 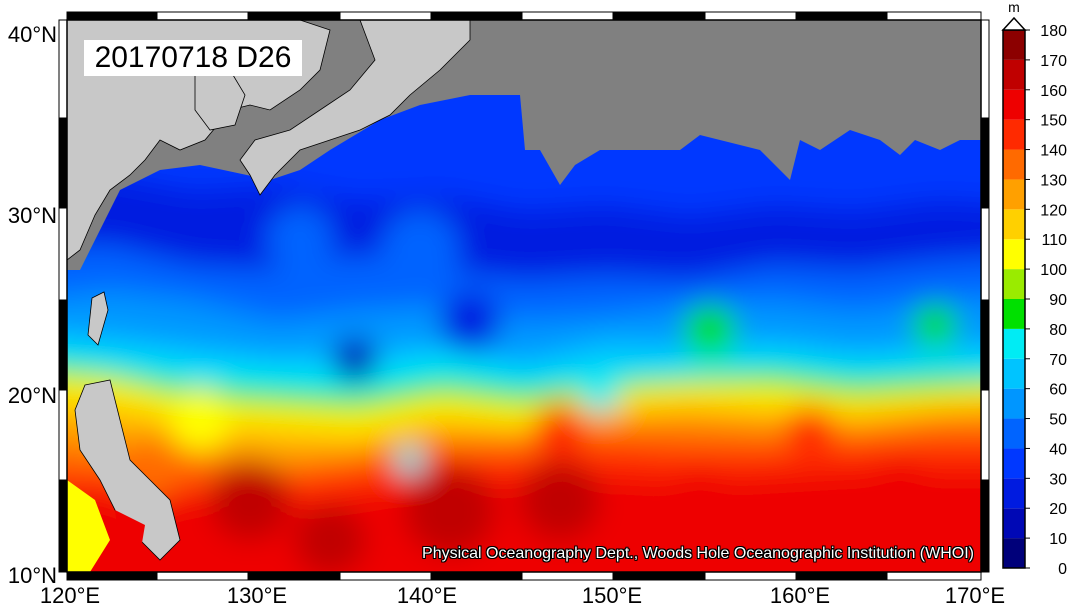 What do you see at coordinates (427, 594) in the screenshot?
I see `lon-label: 140°E` at bounding box center [427, 594].